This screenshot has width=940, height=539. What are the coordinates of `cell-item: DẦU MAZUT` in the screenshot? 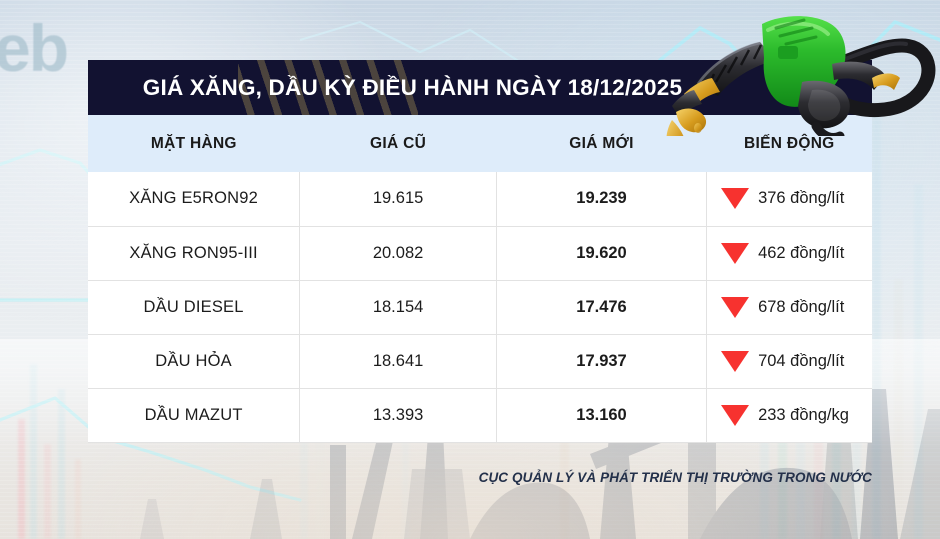 It's located at (194, 415).